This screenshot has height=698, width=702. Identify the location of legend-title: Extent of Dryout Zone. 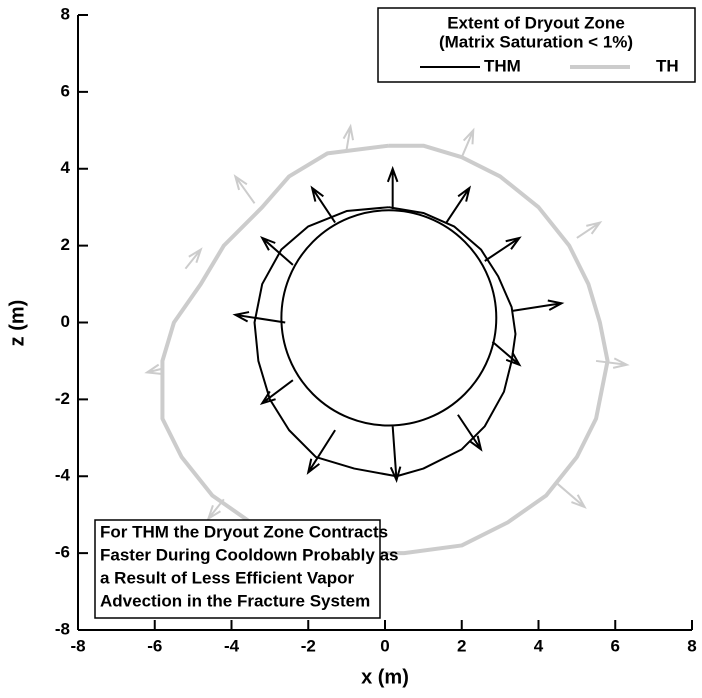
(536, 22).